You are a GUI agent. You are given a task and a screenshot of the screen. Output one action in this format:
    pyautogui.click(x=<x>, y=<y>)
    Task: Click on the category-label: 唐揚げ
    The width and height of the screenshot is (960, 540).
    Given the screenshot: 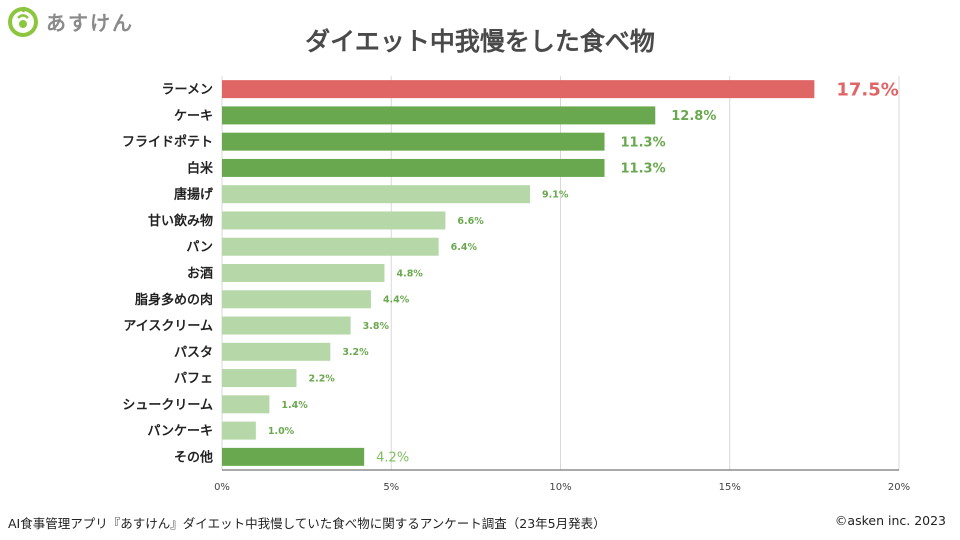 What is the action you would take?
    pyautogui.click(x=194, y=195)
    